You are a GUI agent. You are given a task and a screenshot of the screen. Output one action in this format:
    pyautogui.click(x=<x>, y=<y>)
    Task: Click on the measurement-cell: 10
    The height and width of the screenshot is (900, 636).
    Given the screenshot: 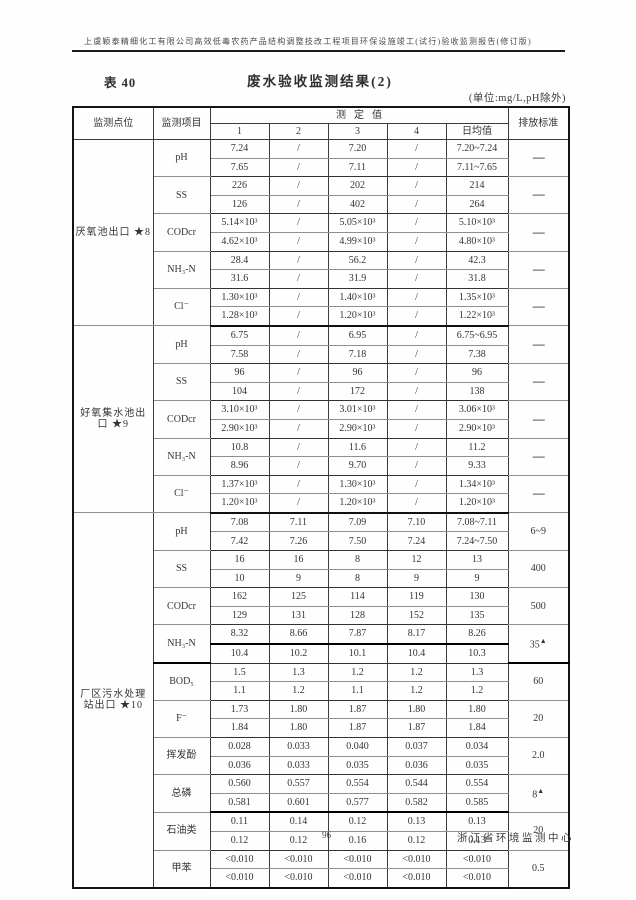 What is the action you would take?
    pyautogui.click(x=239, y=579)
    